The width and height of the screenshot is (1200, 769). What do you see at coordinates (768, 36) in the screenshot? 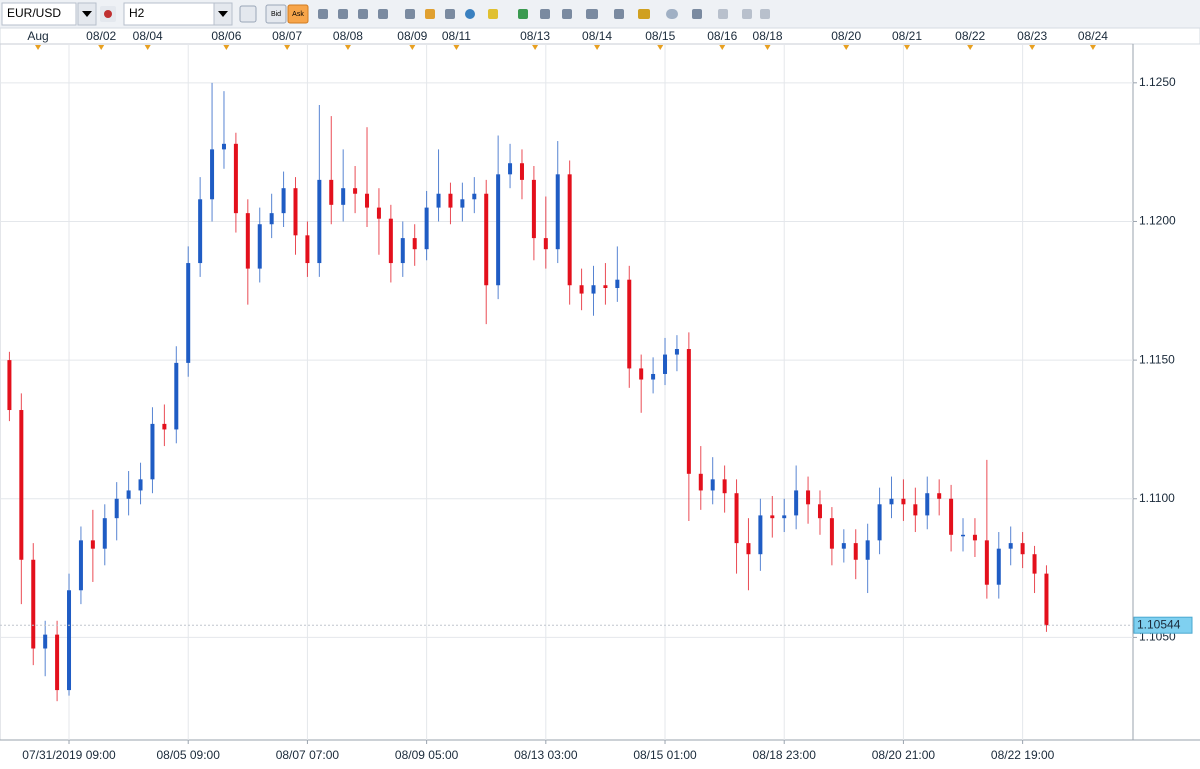
I see `date-label: 08/18` at bounding box center [768, 36].